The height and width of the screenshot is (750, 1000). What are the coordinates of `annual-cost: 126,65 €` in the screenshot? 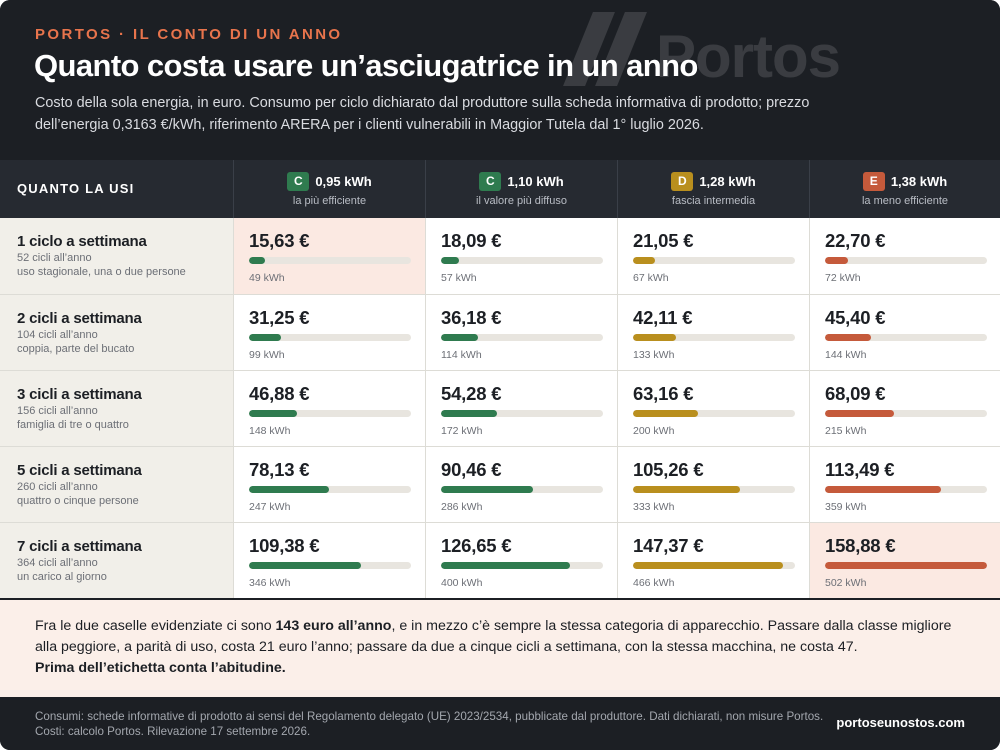 It's located at (476, 545).